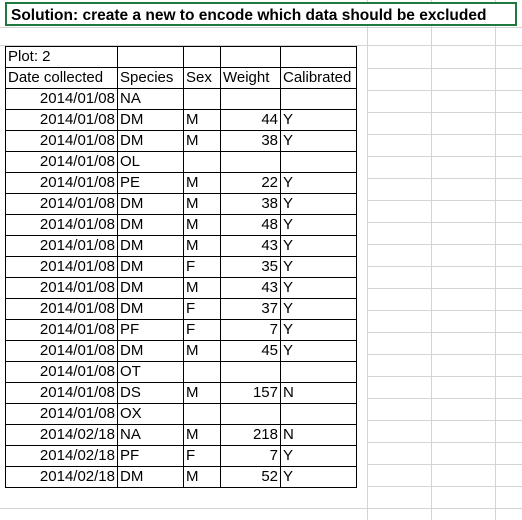 The width and height of the screenshot is (522, 520). I want to click on species-cell: NA, so click(150, 435).